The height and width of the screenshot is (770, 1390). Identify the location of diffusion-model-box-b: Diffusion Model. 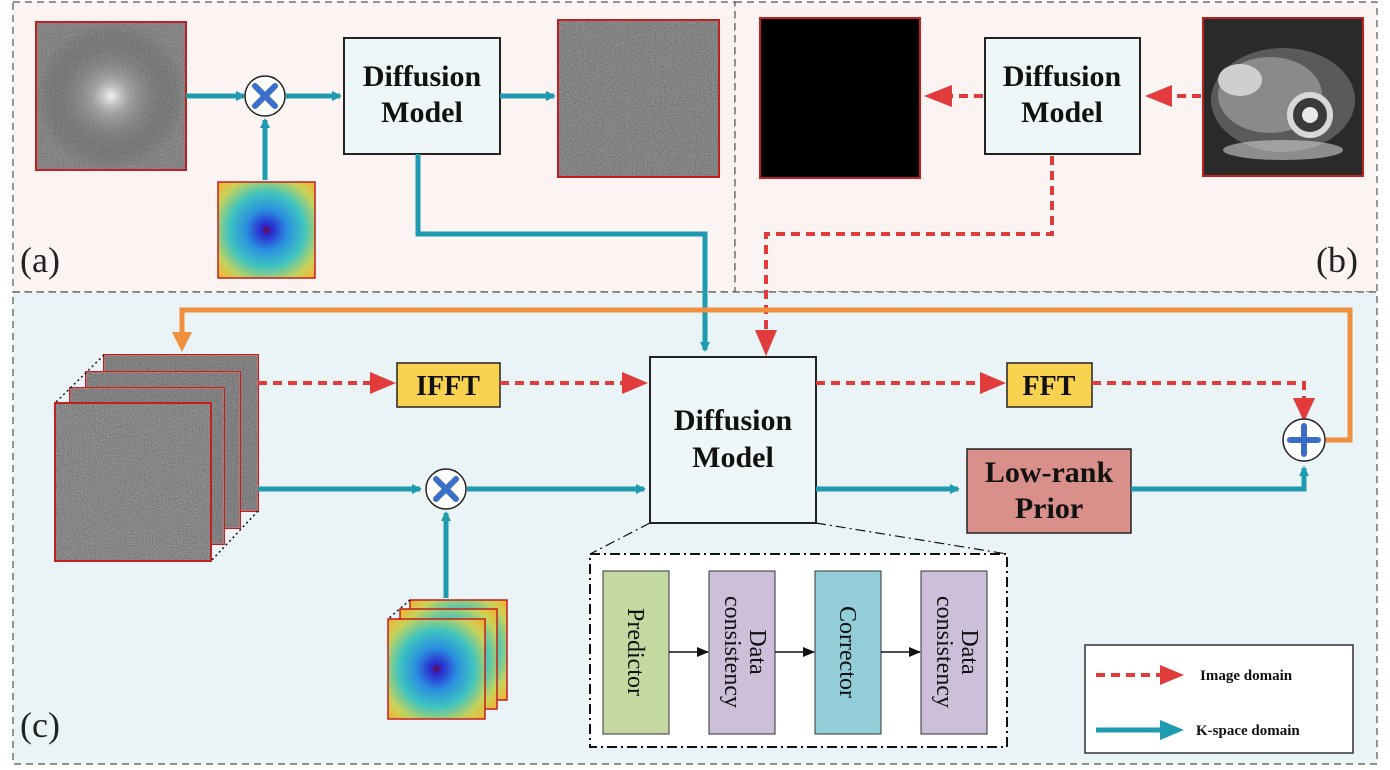
(1062, 96).